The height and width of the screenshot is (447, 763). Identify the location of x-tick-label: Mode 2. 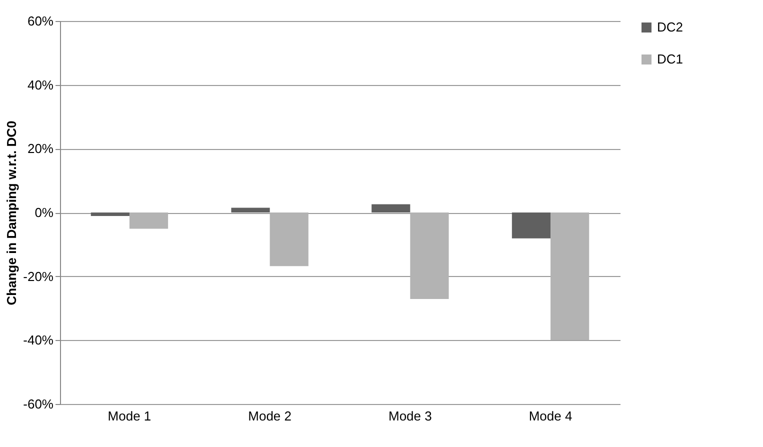
(270, 416).